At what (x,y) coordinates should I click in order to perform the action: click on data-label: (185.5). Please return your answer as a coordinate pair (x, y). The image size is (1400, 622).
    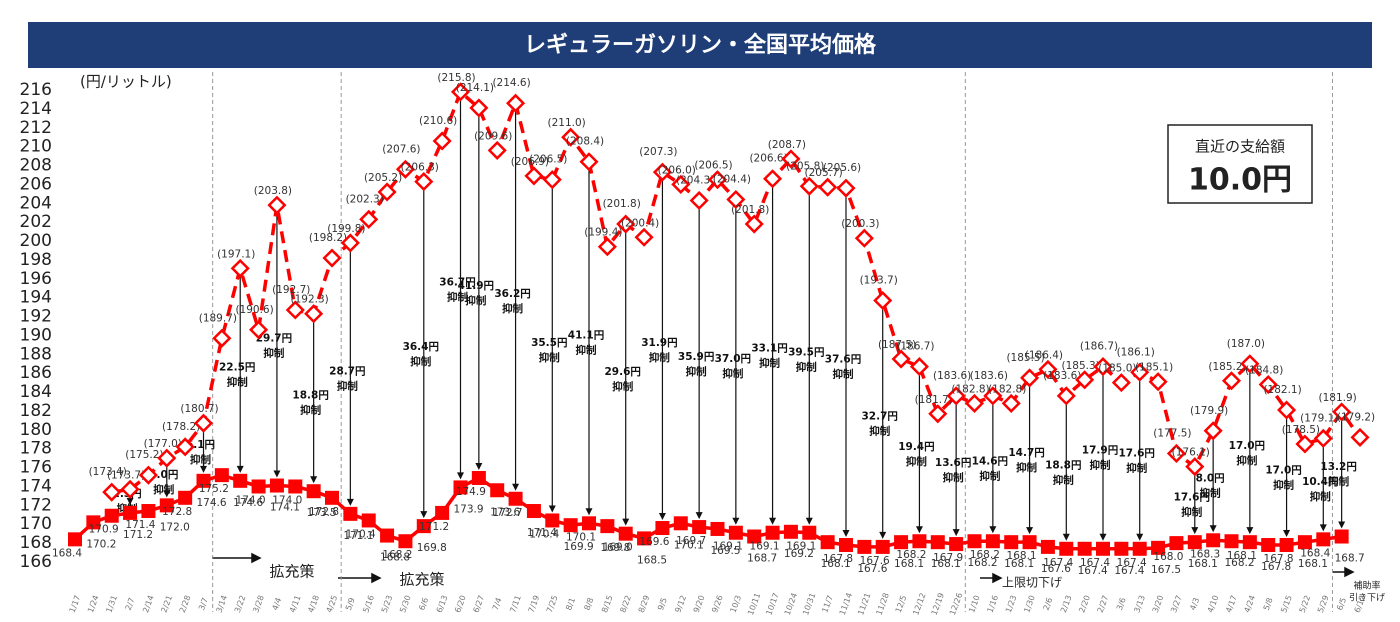
    Looking at the image, I should click on (1025, 358).